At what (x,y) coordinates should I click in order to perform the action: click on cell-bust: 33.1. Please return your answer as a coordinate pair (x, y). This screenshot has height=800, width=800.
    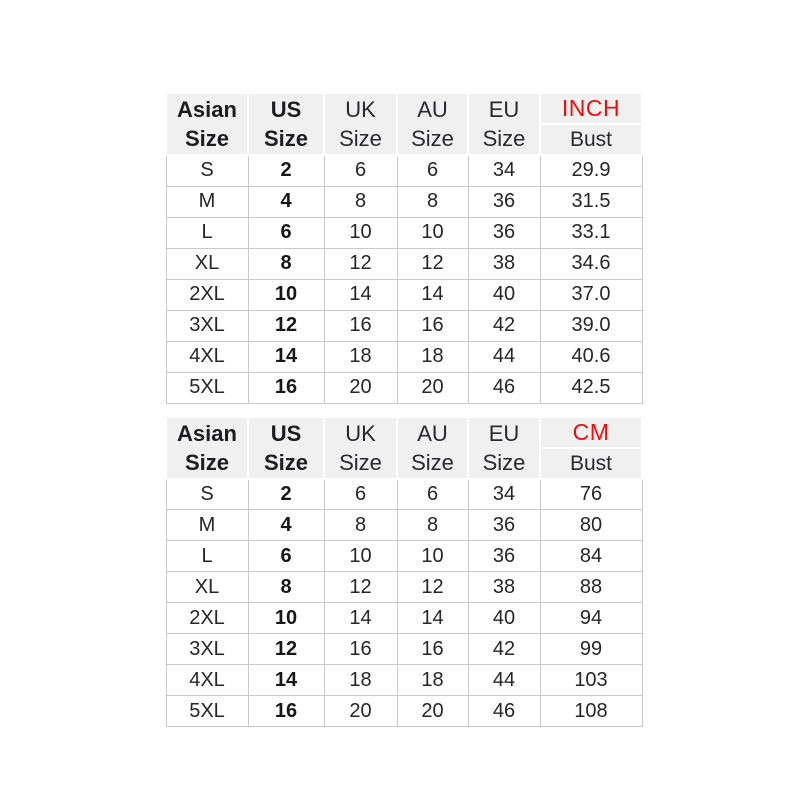
    Looking at the image, I should click on (591, 232).